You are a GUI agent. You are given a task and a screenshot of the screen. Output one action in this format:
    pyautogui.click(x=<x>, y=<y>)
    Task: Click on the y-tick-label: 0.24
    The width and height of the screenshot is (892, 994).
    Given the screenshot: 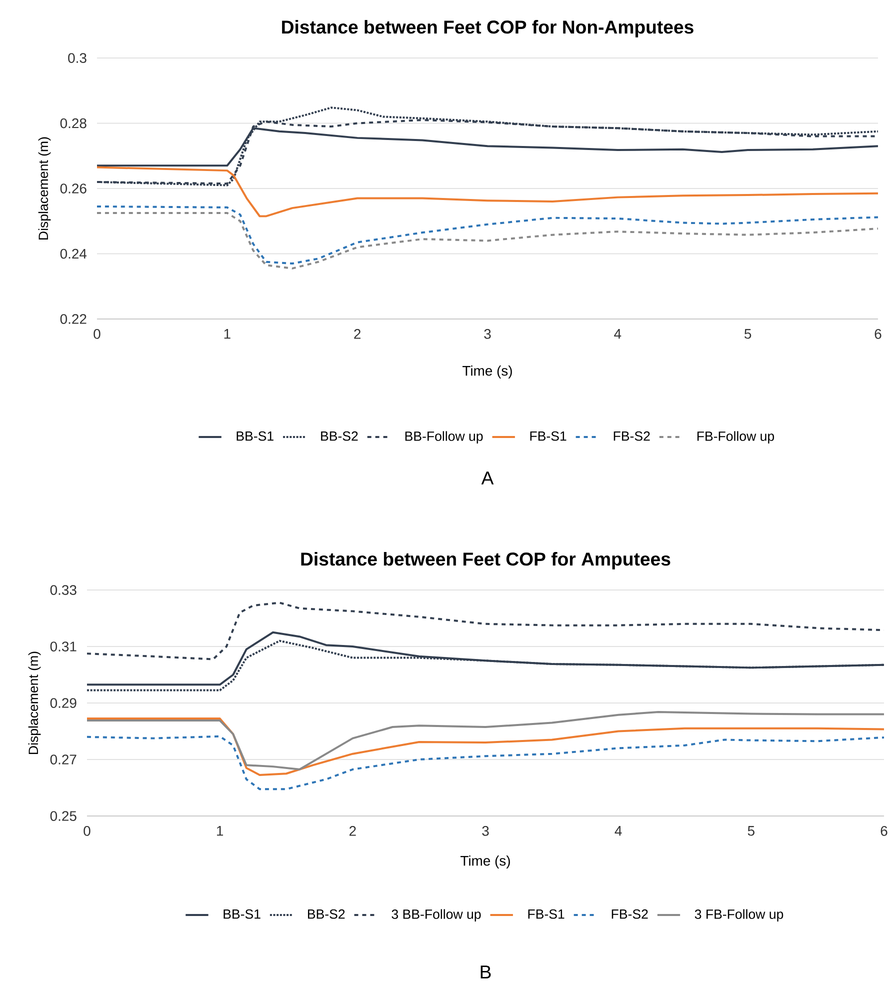 What is the action you would take?
    pyautogui.click(x=73, y=253)
    